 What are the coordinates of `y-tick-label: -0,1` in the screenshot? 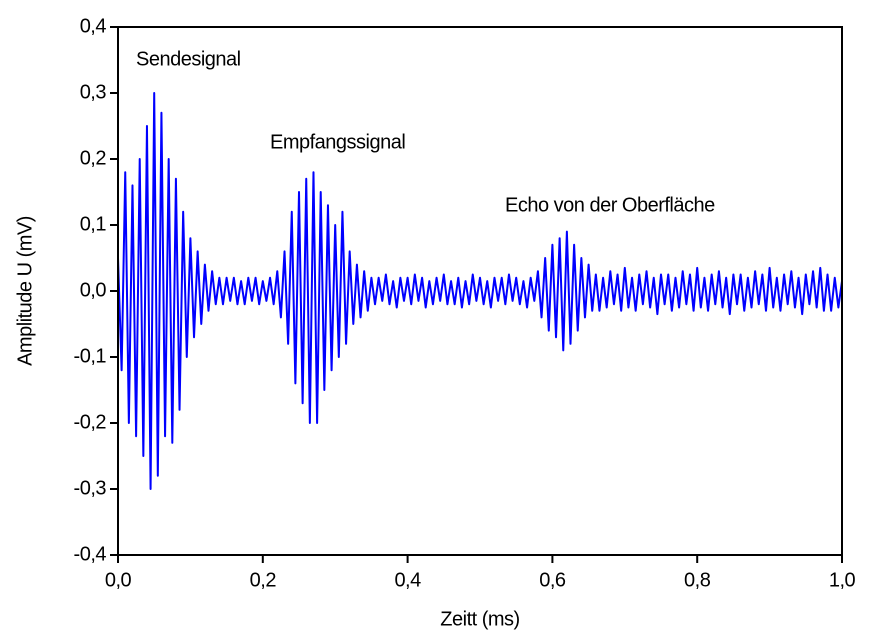 It's located at (90, 356).